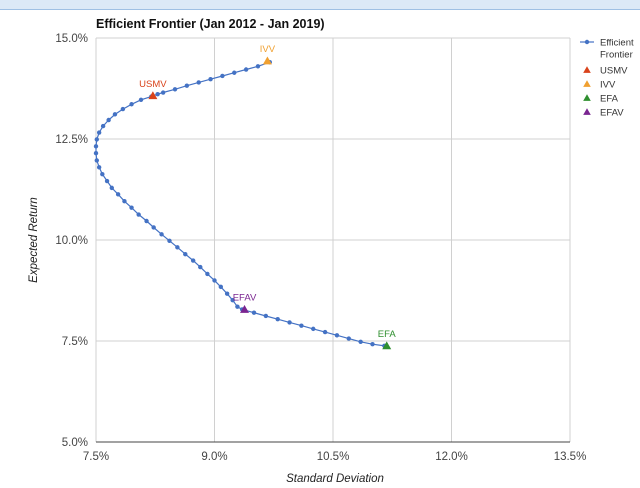  Describe the element at coordinates (320, 5) in the screenshot. I see `top-band` at that location.